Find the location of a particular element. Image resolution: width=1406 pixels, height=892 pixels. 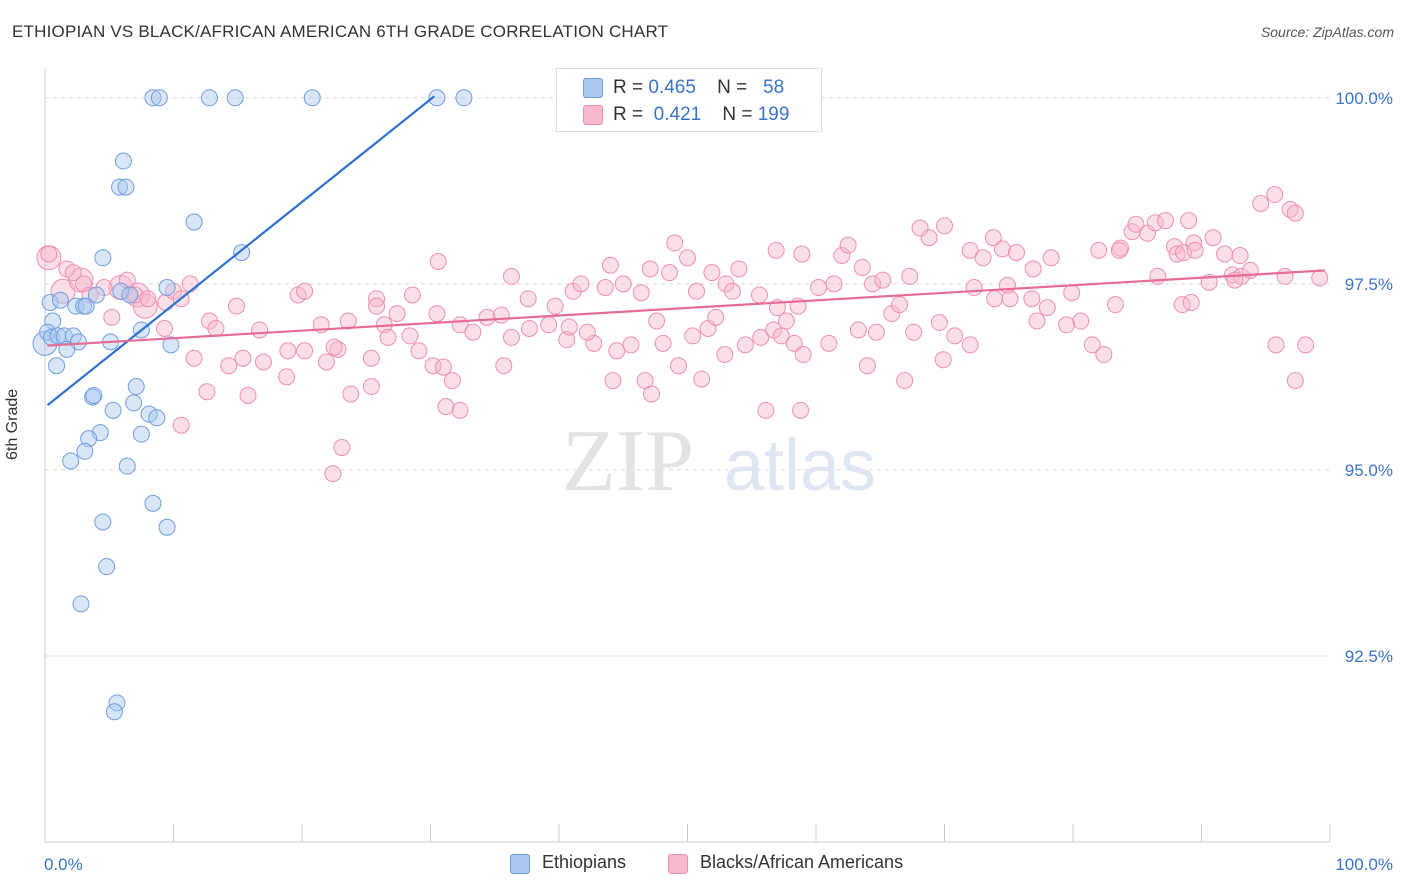

source-label: Source: ZipAtlas.com is located at coordinates (1327, 32).